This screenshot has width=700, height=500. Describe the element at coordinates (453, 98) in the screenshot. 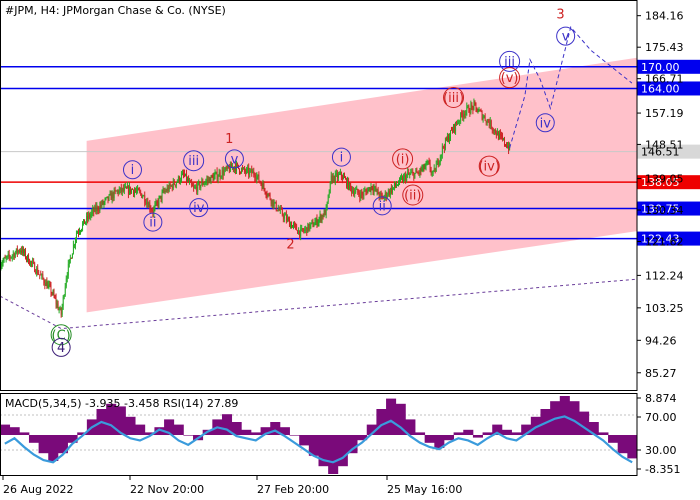

I see `wave-label: (iii)` at that location.